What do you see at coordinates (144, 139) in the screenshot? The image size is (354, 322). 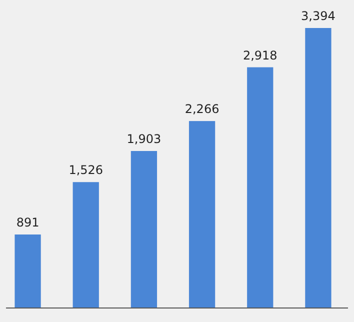 I see `data-label: 1,903` at bounding box center [144, 139].